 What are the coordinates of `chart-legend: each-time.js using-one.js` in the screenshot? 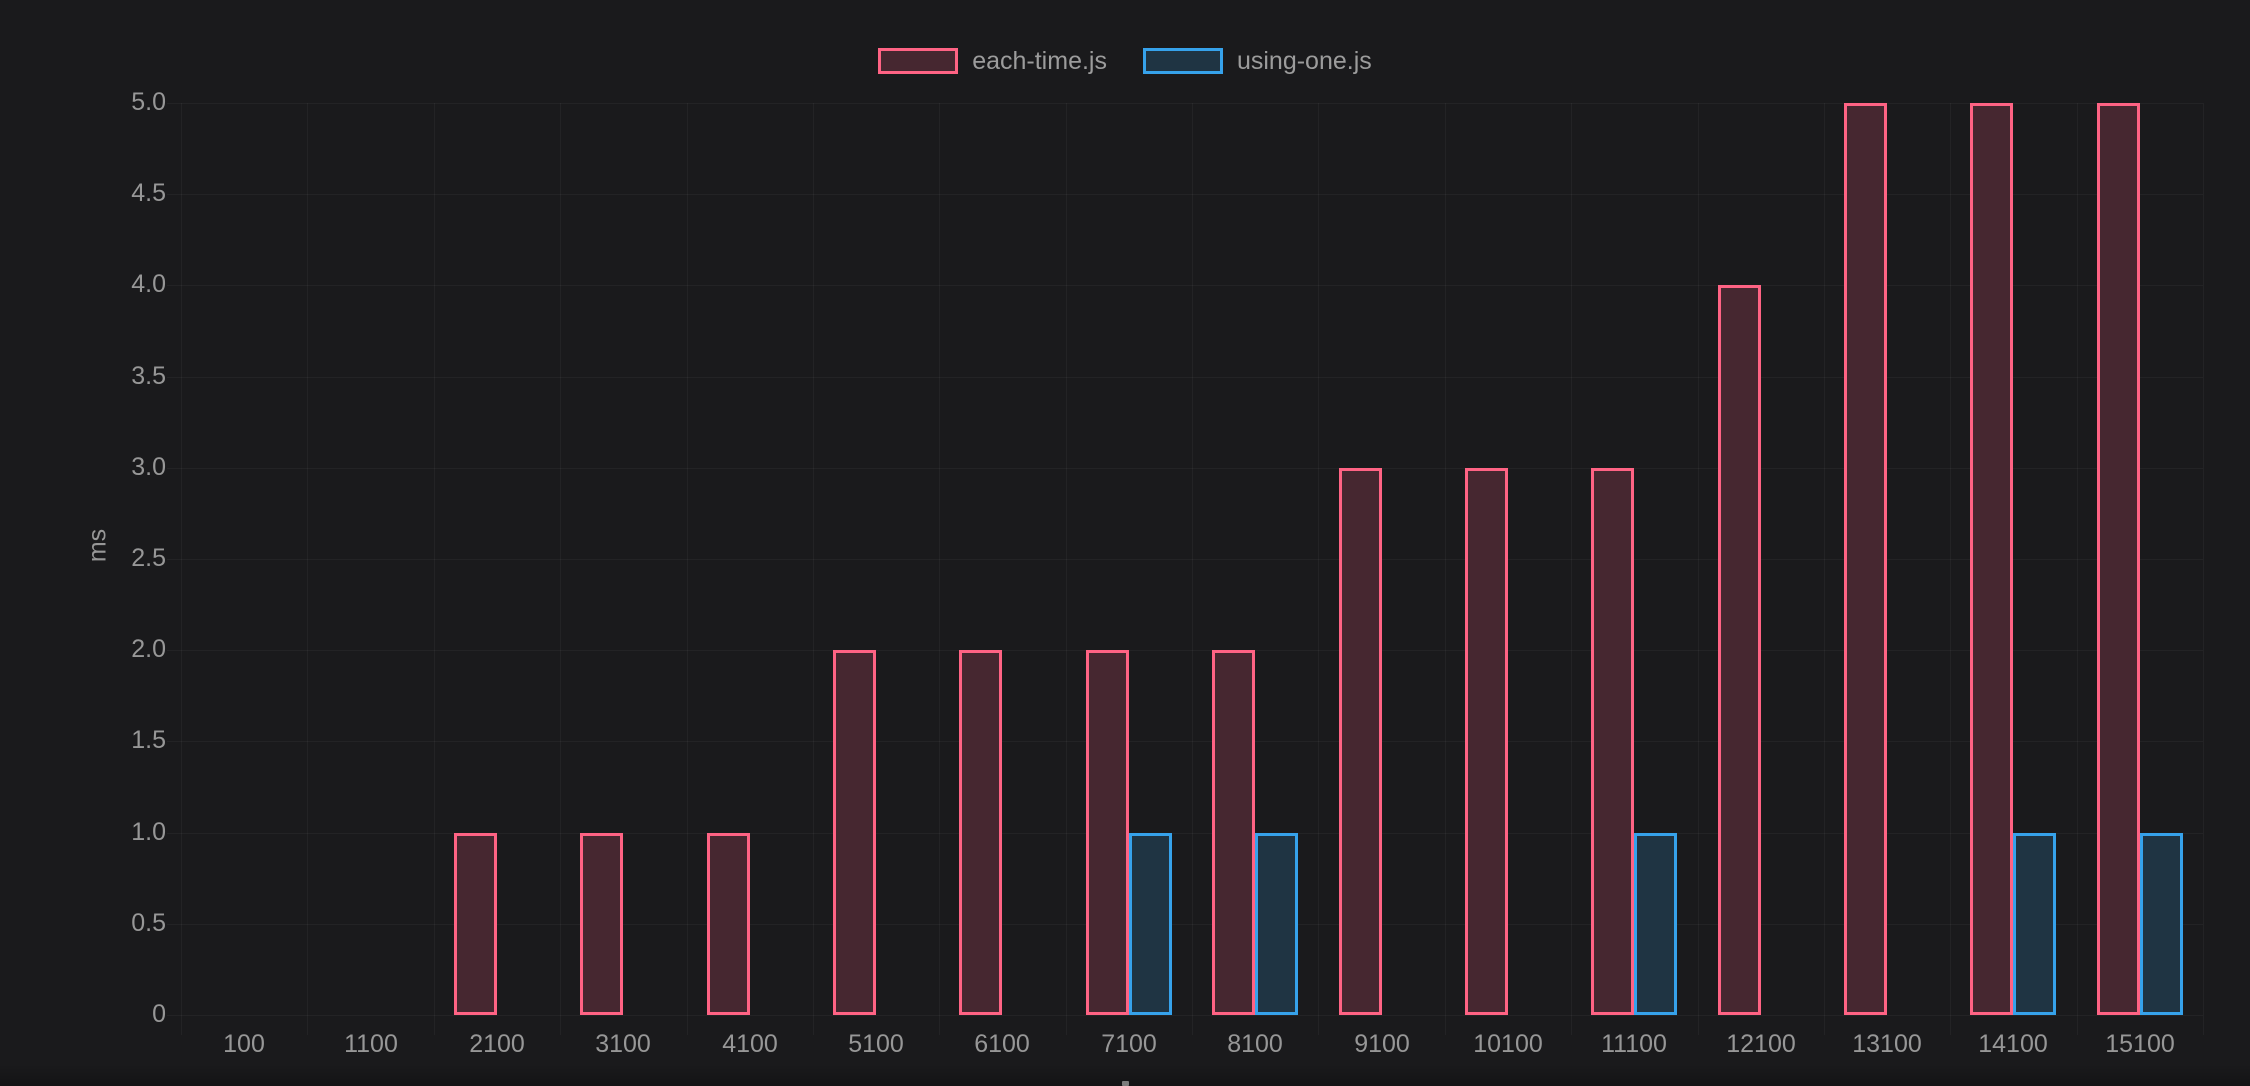 It's located at (1125, 61).